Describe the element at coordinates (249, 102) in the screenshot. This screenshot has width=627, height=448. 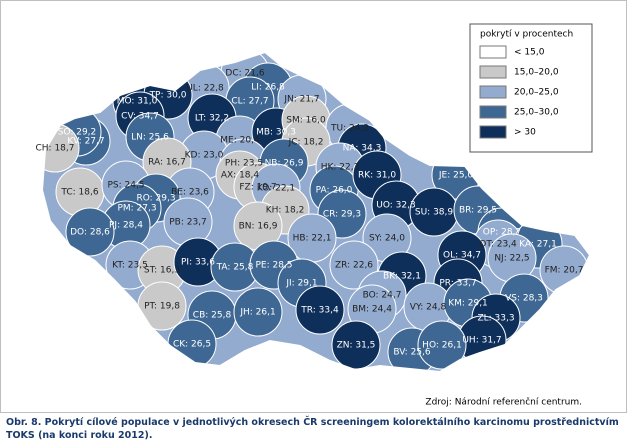
I see `district-label: CL: 27,7` at that location.